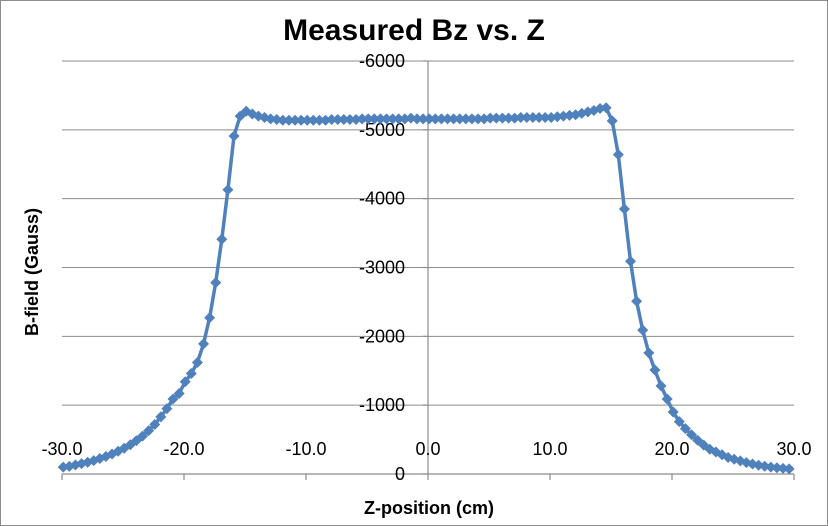 The image size is (828, 526). Describe the element at coordinates (549, 449) in the screenshot. I see `x-tick-label: 10.0` at that location.